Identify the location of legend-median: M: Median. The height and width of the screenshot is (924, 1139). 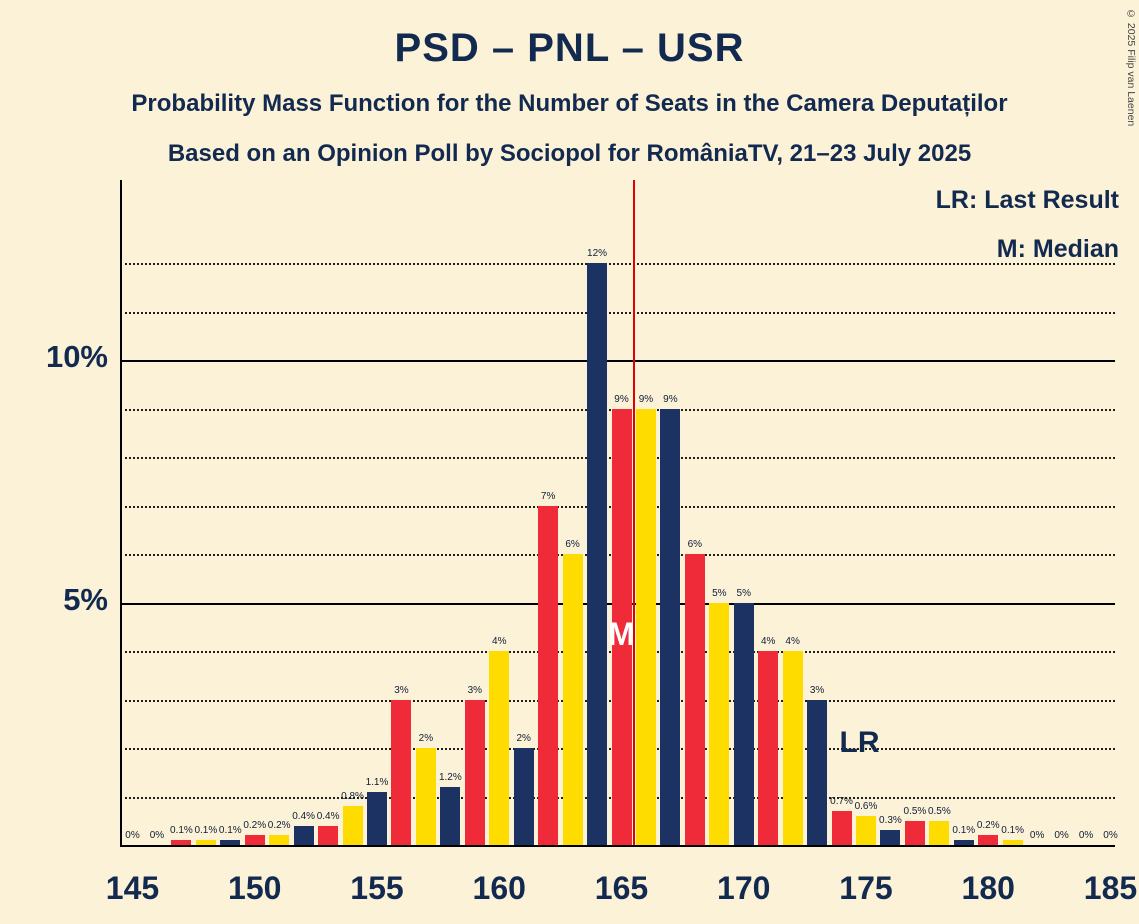
(1057, 249).